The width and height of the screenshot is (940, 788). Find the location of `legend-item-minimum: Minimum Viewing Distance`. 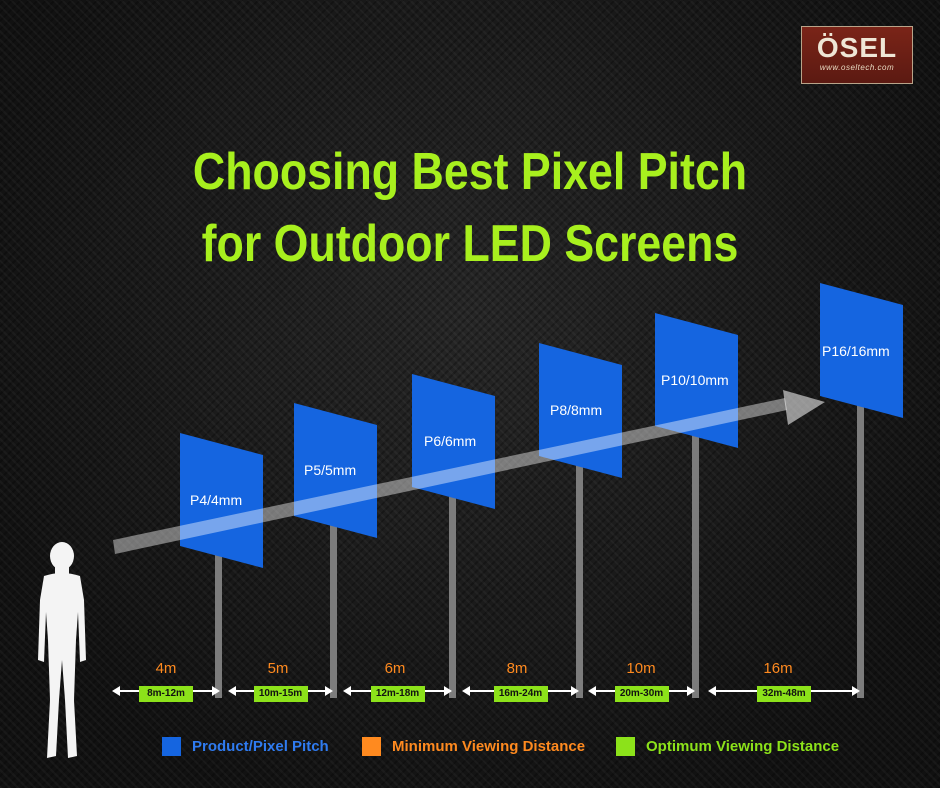

legend-item-minimum: Minimum Viewing Distance is located at coordinates (482, 747).